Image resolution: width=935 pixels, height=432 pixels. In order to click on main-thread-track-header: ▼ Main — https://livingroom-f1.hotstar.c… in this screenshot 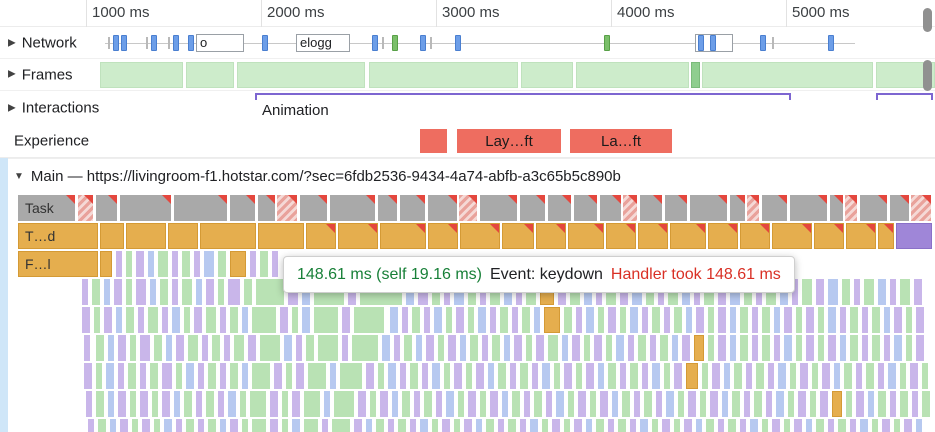, I will do `click(467, 176)`.